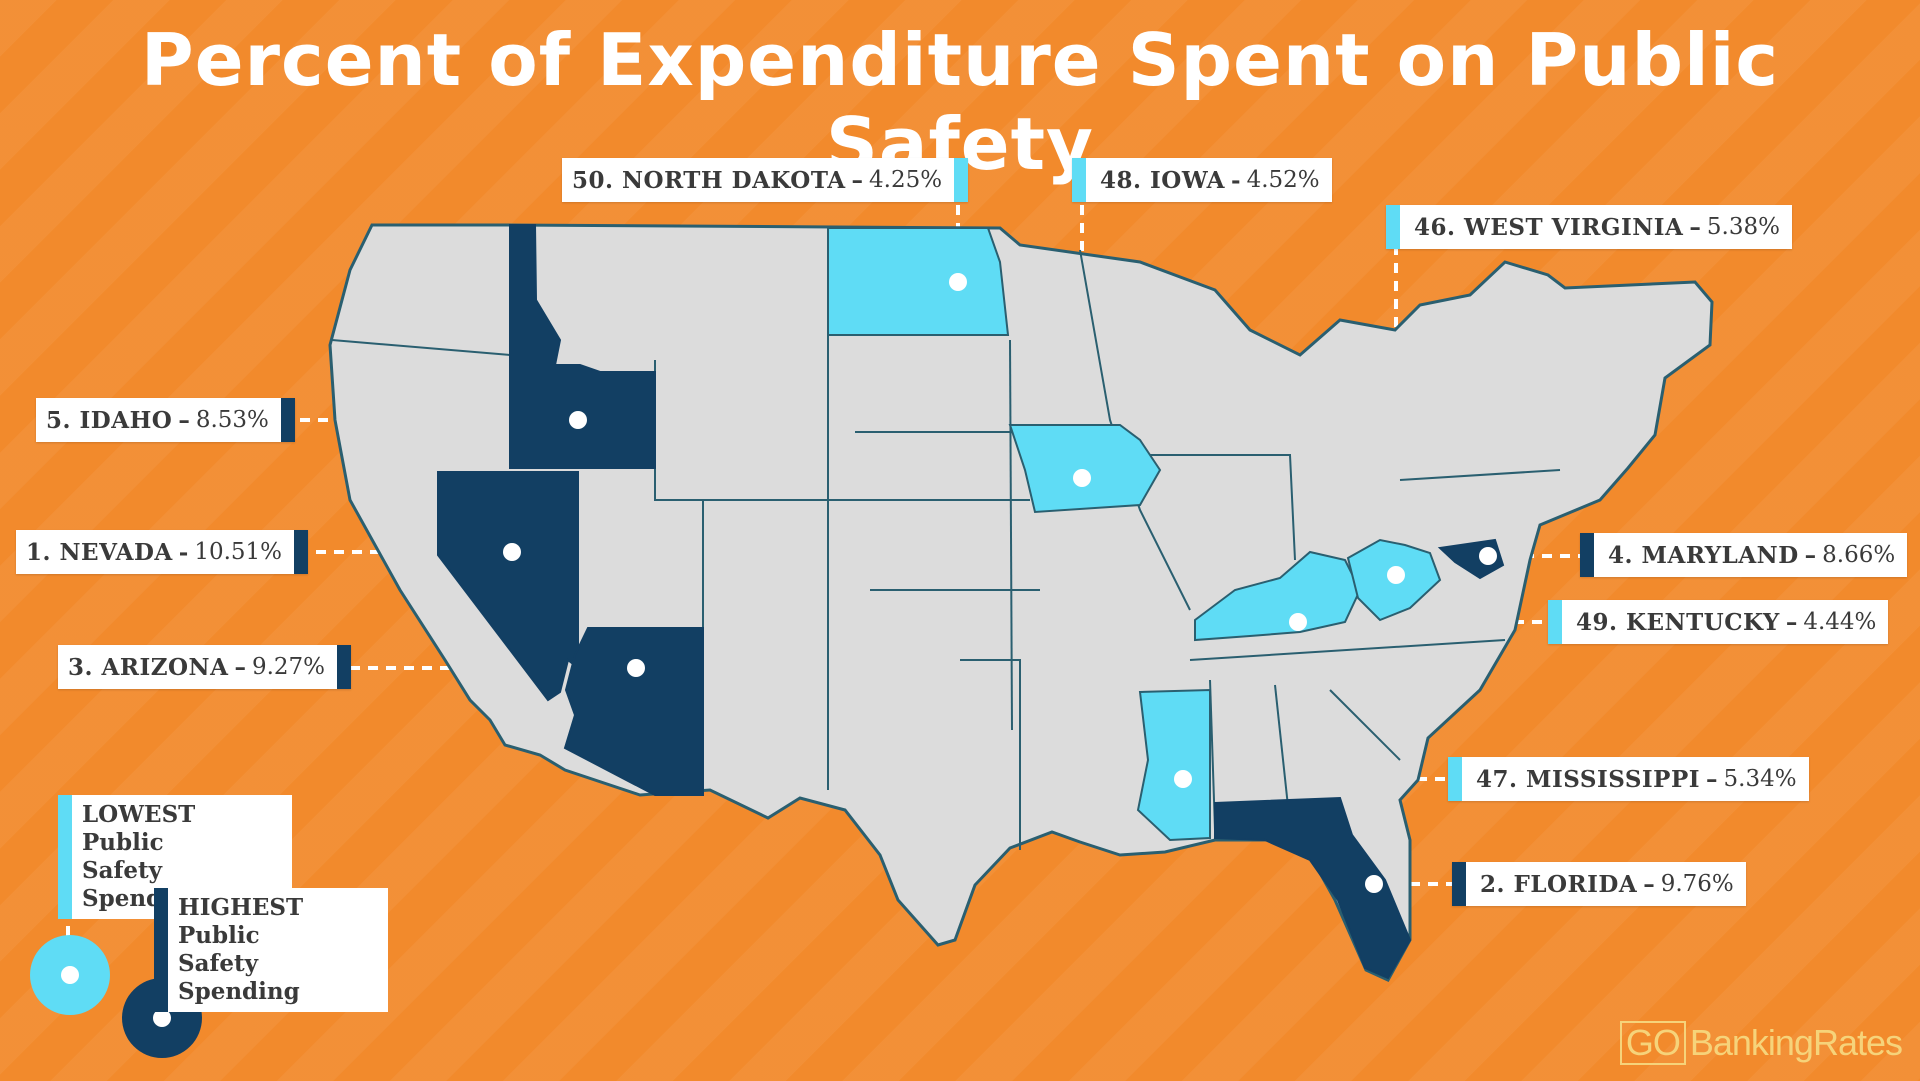 Image resolution: width=1920 pixels, height=1081 pixels. Describe the element at coordinates (1183, 779) in the screenshot. I see `marker-mississippi` at that location.